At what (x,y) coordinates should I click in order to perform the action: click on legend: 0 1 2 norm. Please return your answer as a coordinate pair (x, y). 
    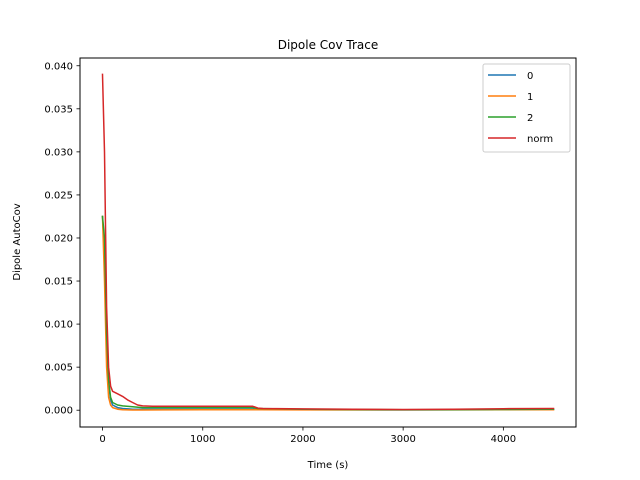
    Looking at the image, I should click on (526, 108).